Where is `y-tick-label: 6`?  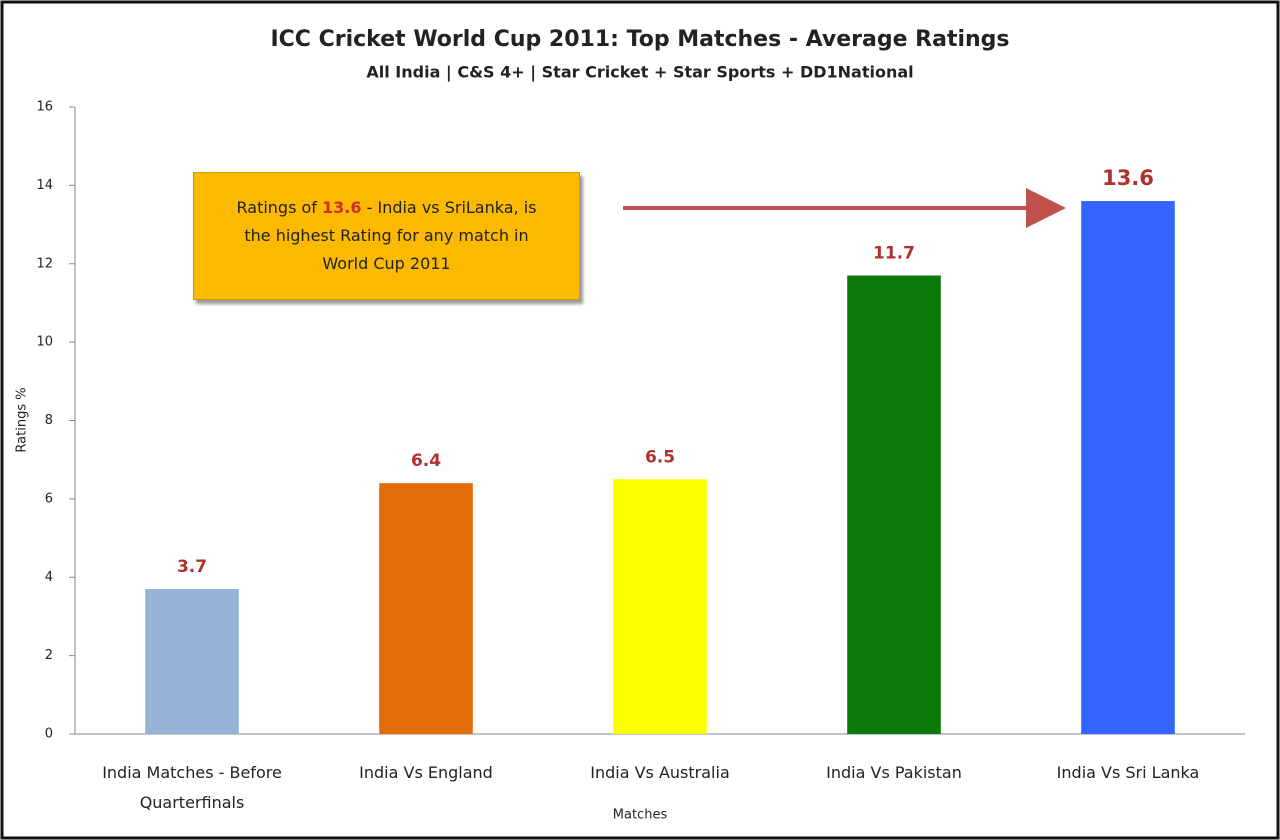 y-tick-label: 6 is located at coordinates (49, 498).